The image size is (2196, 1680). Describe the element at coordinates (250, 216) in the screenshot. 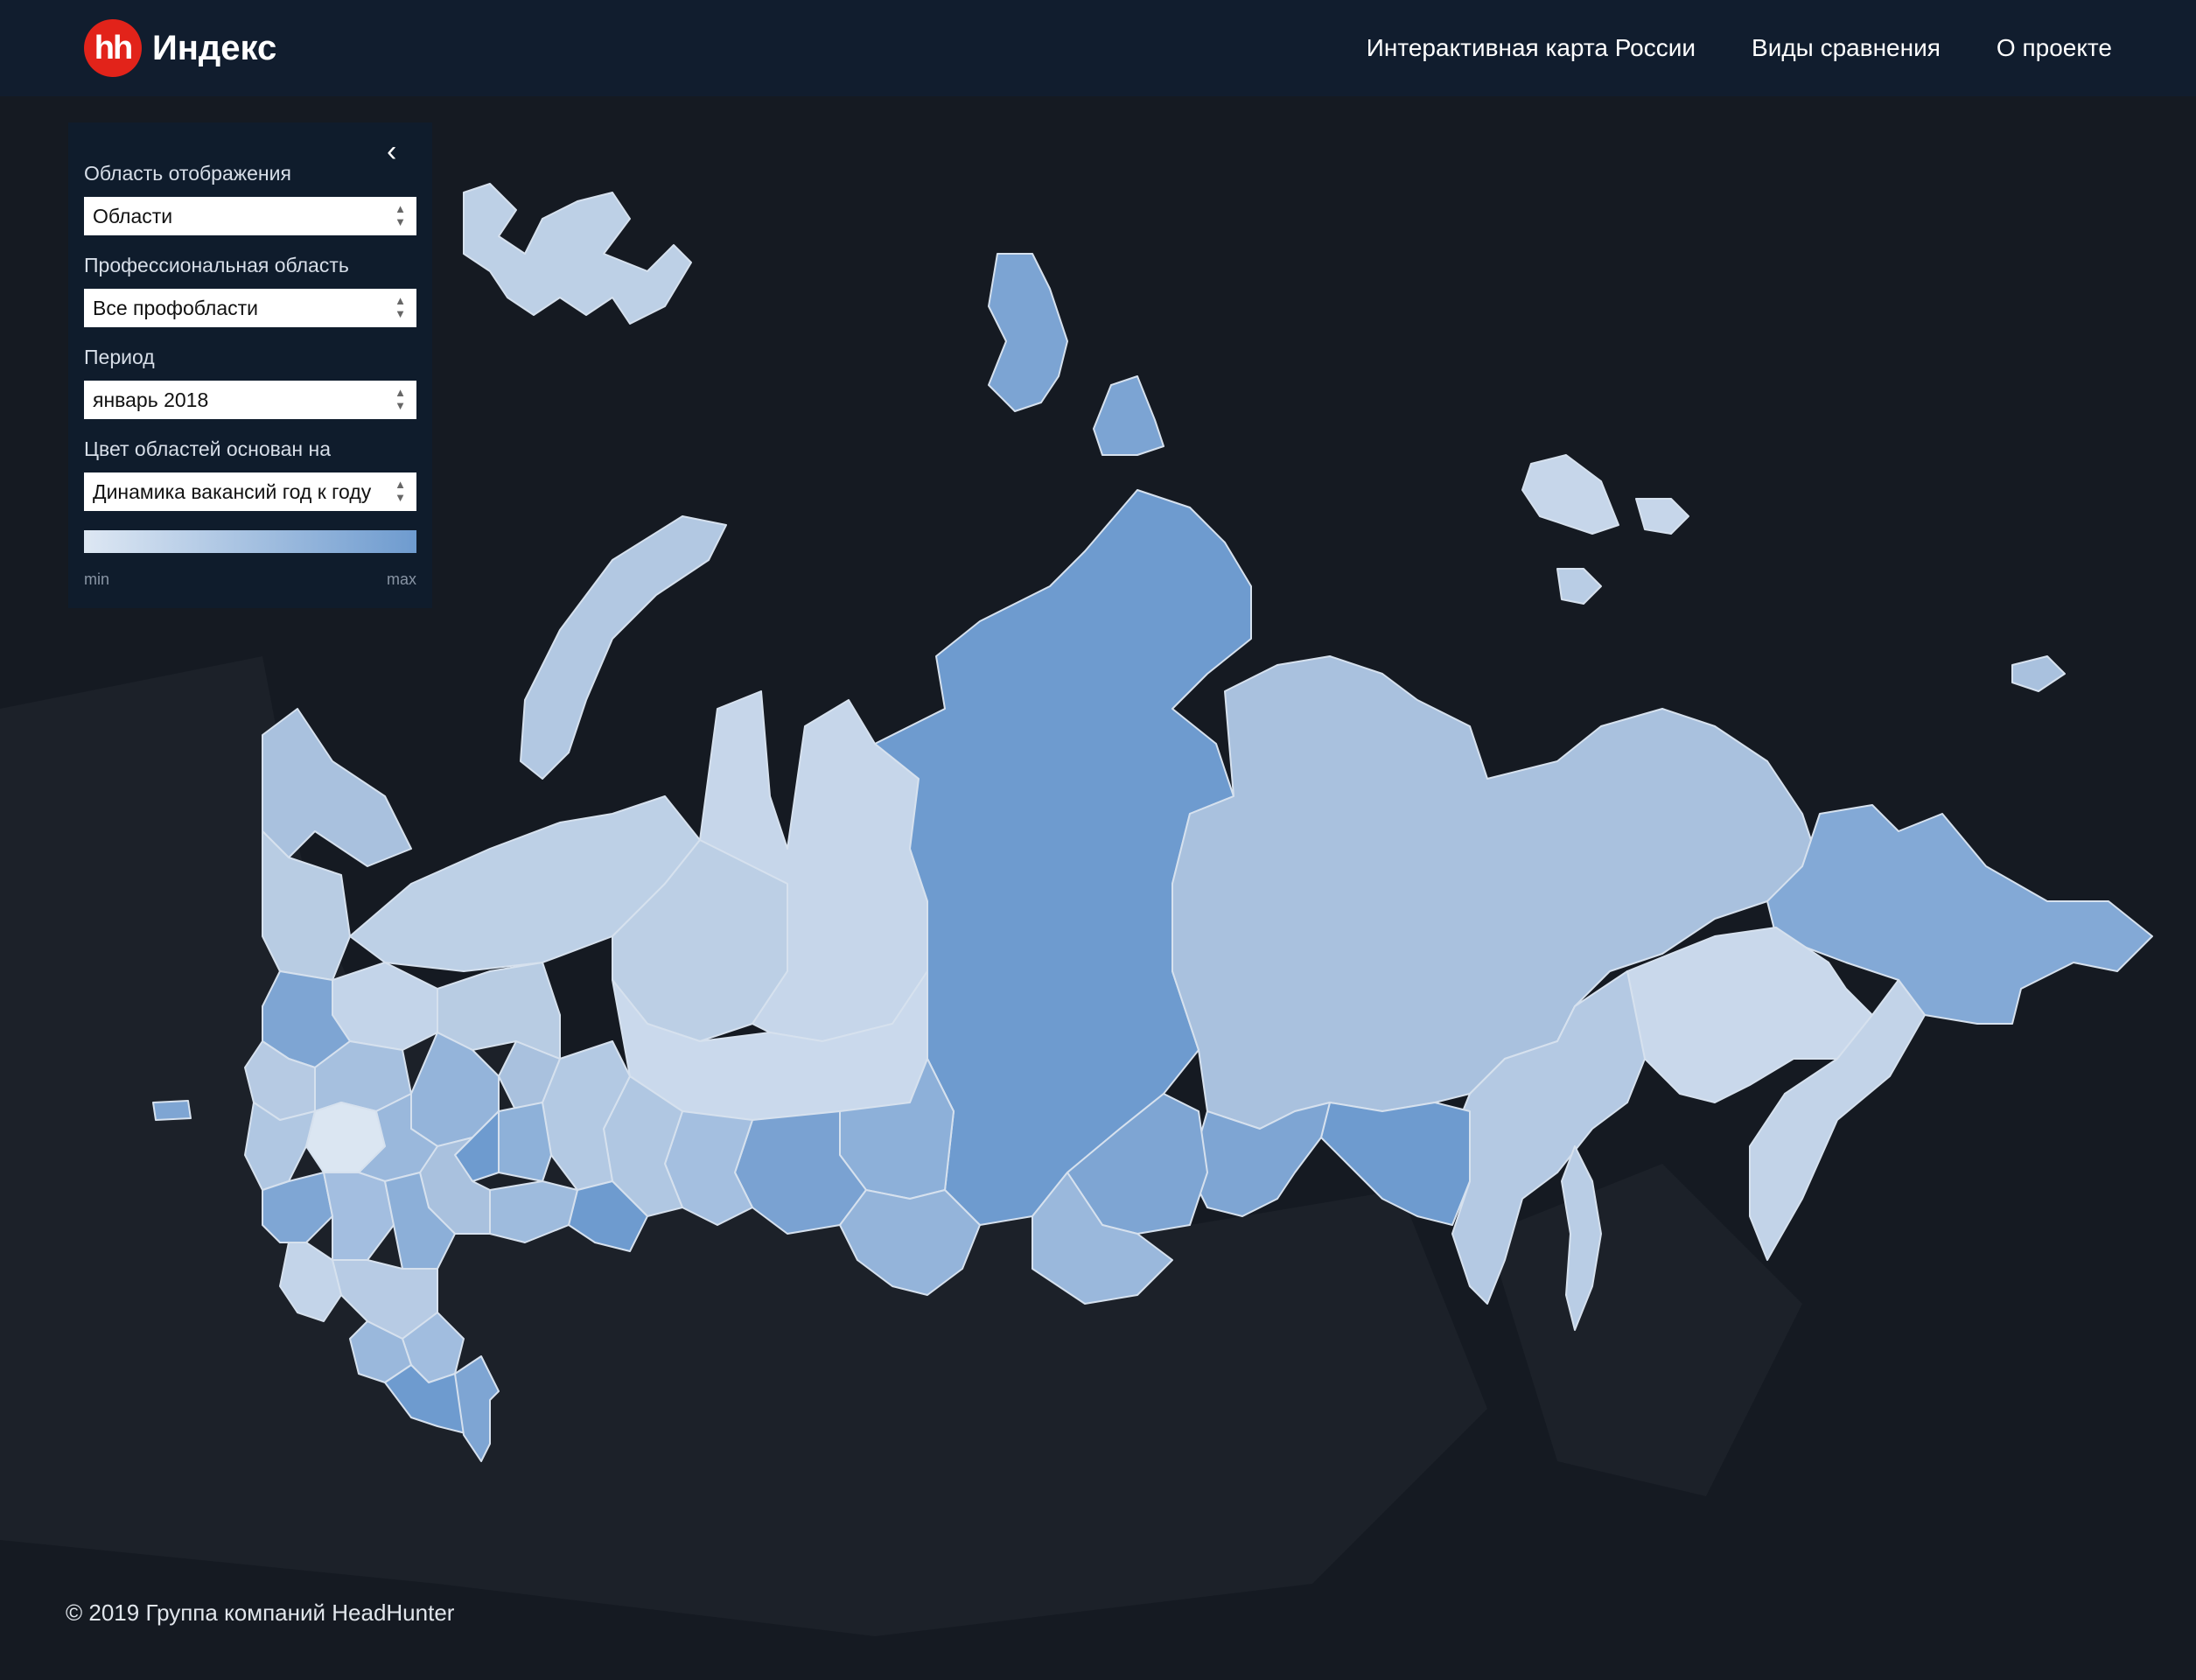

I see `display-area-select: Области ▲ ▼` at that location.